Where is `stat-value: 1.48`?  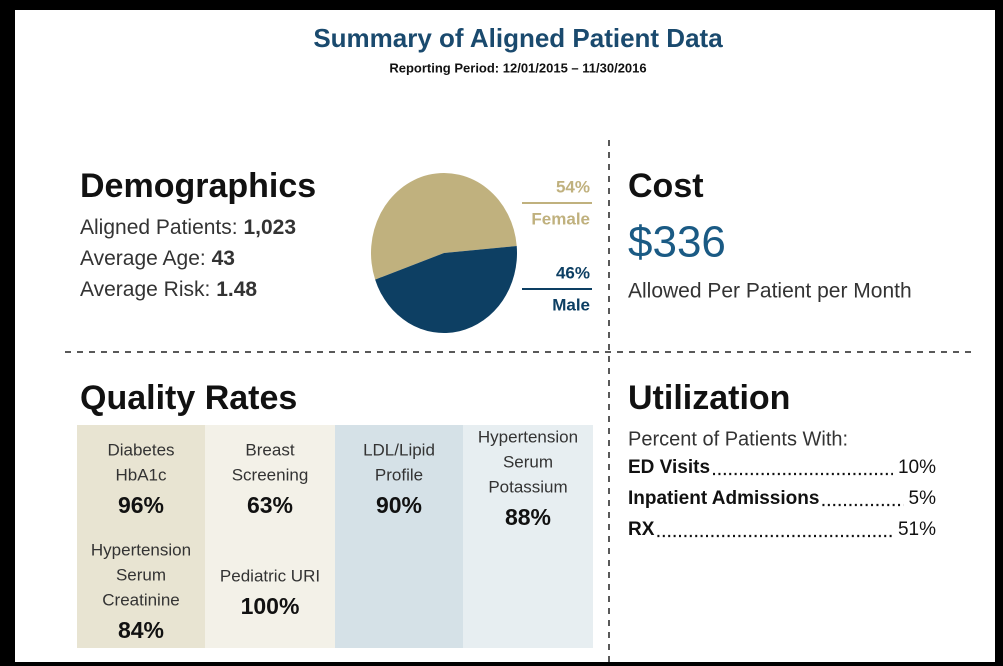 stat-value: 1.48 is located at coordinates (236, 289).